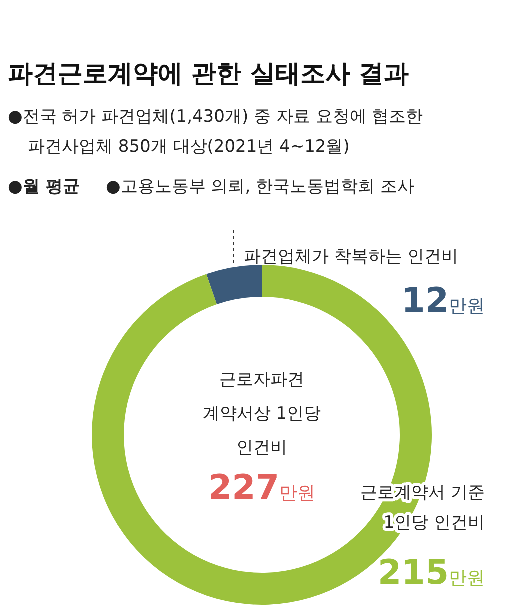  Describe the element at coordinates (44, 187) in the screenshot. I see `text: ●월 평균` at that location.